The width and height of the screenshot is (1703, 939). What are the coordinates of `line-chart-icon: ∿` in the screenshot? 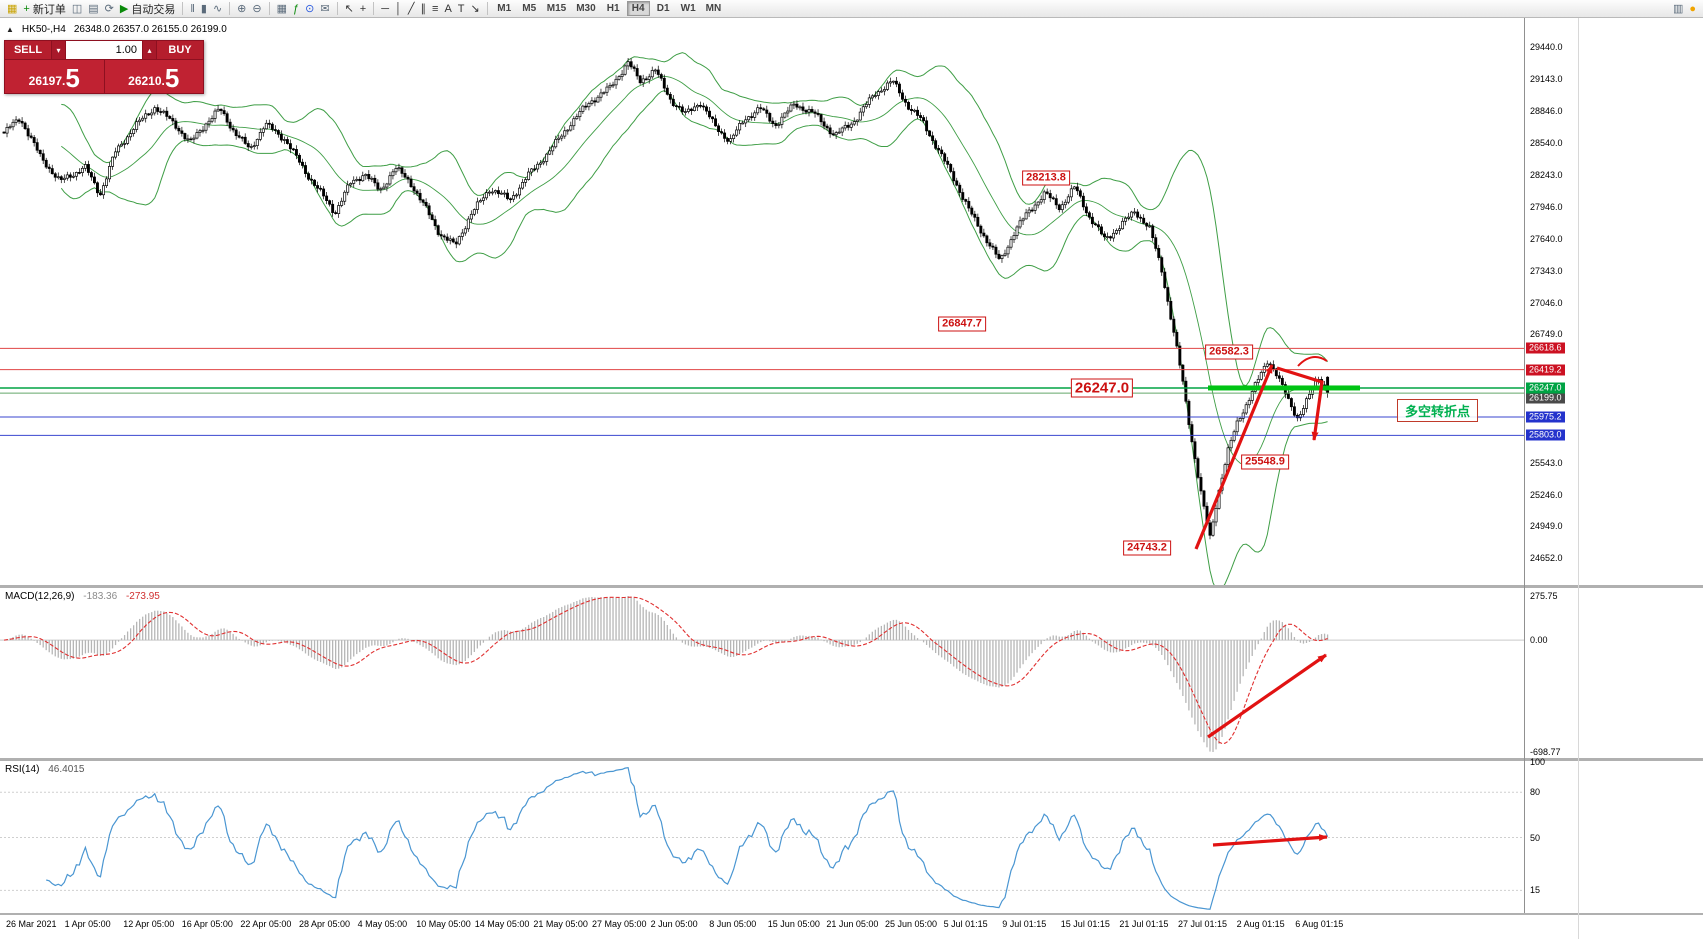 It's located at (217, 9).